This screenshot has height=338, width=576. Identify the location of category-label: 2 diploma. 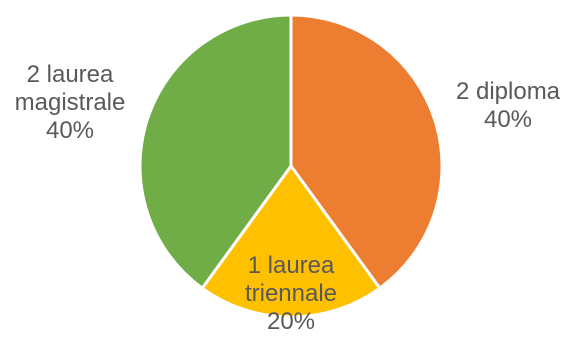
(508, 91).